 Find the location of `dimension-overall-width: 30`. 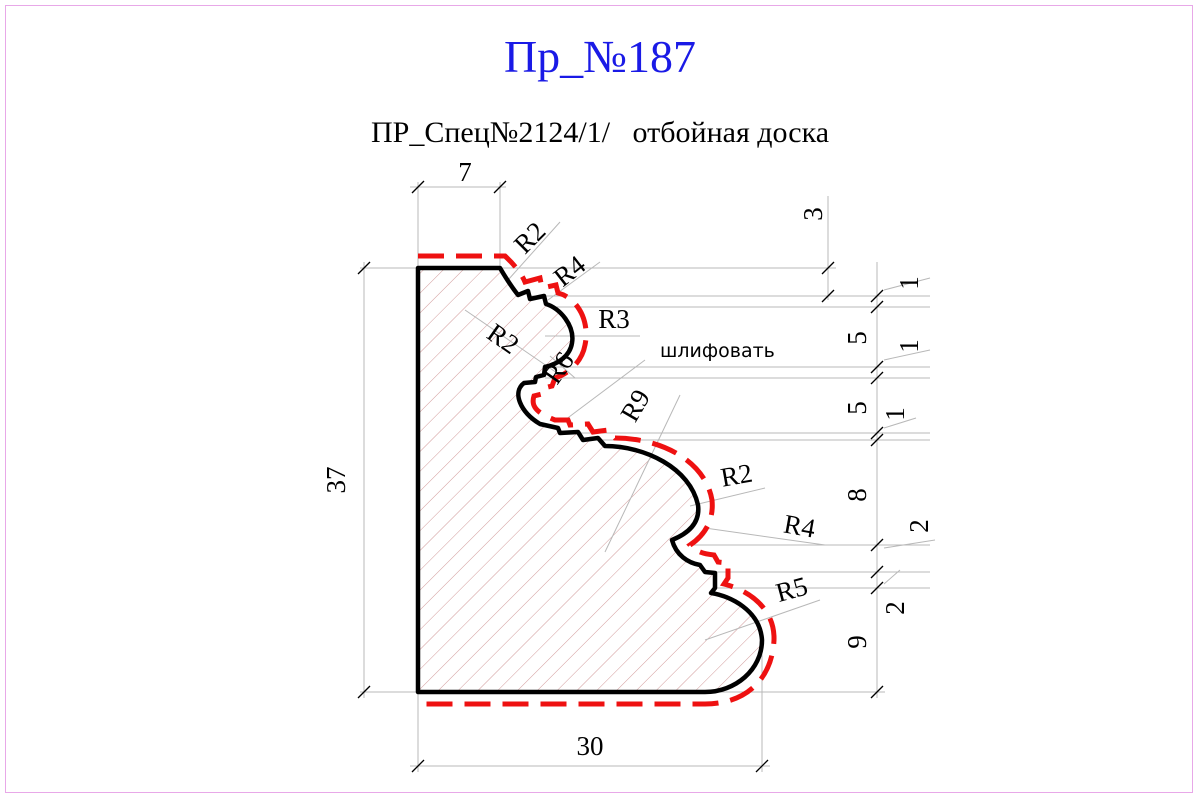

dimension-overall-width: 30 is located at coordinates (590, 746).